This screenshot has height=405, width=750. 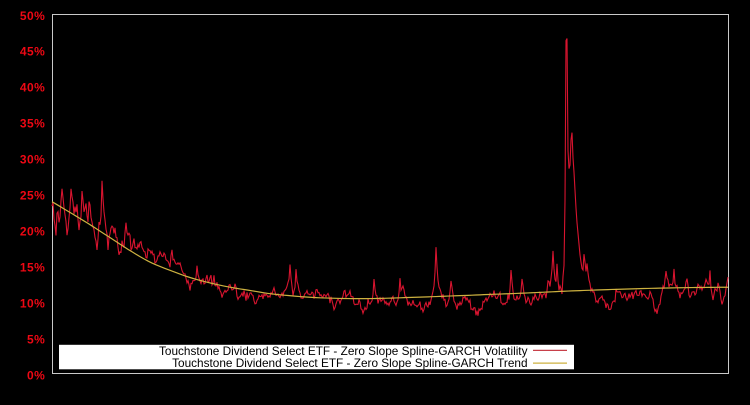 I want to click on svg-text: 10%, so click(x=32, y=303).